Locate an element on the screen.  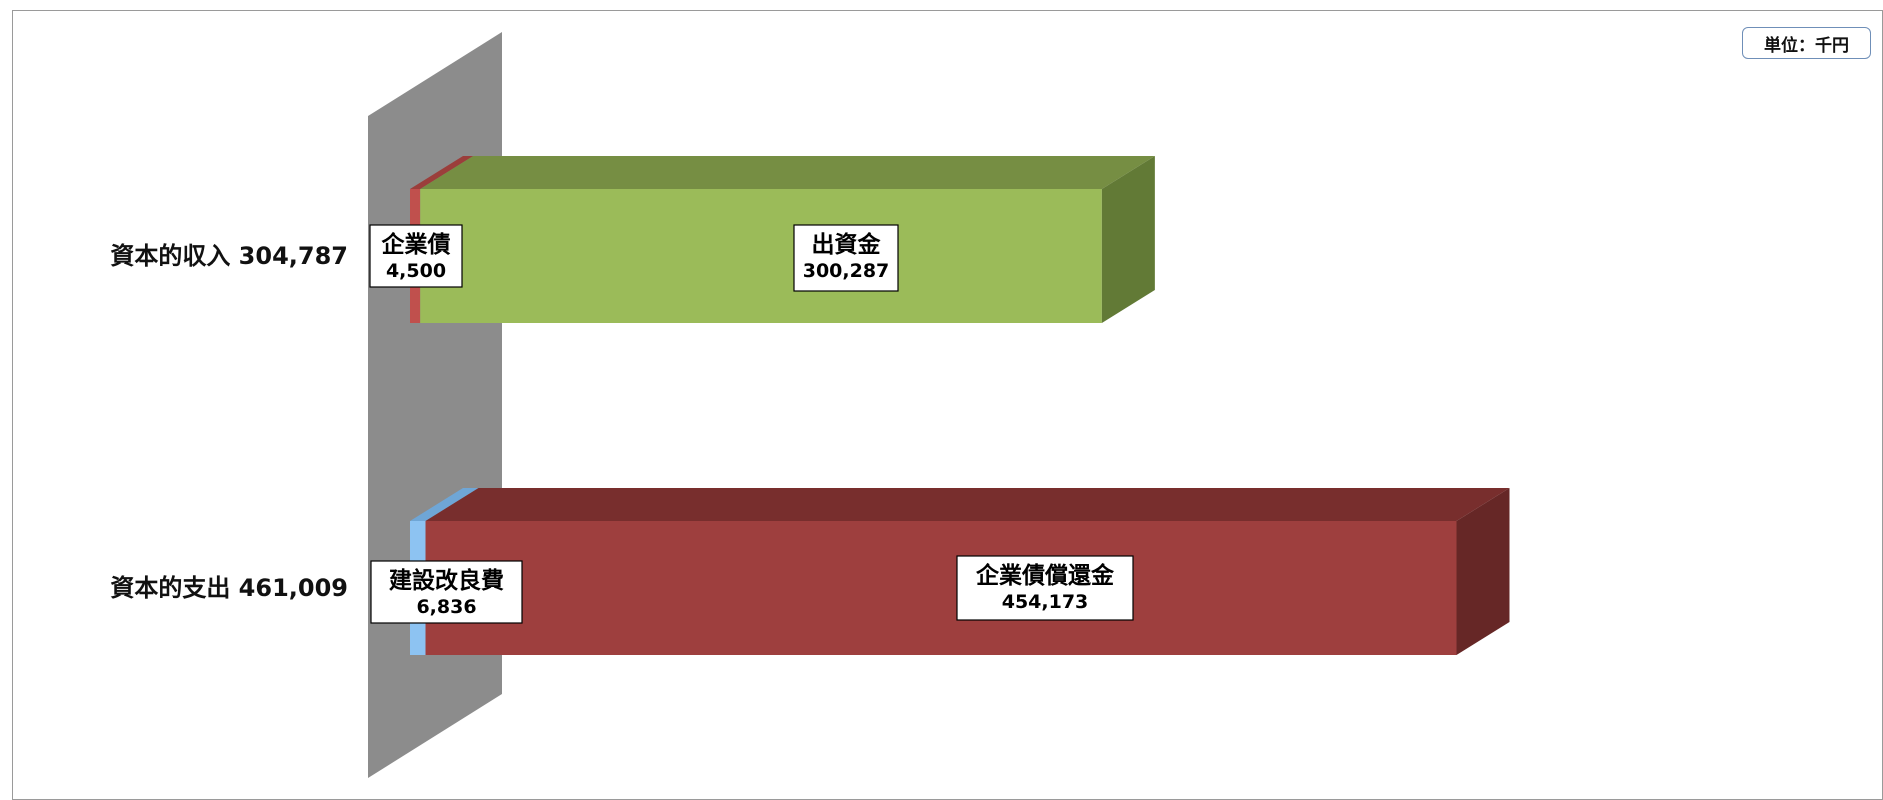
category-label: 資本的支出 461,009 is located at coordinates (229, 588).